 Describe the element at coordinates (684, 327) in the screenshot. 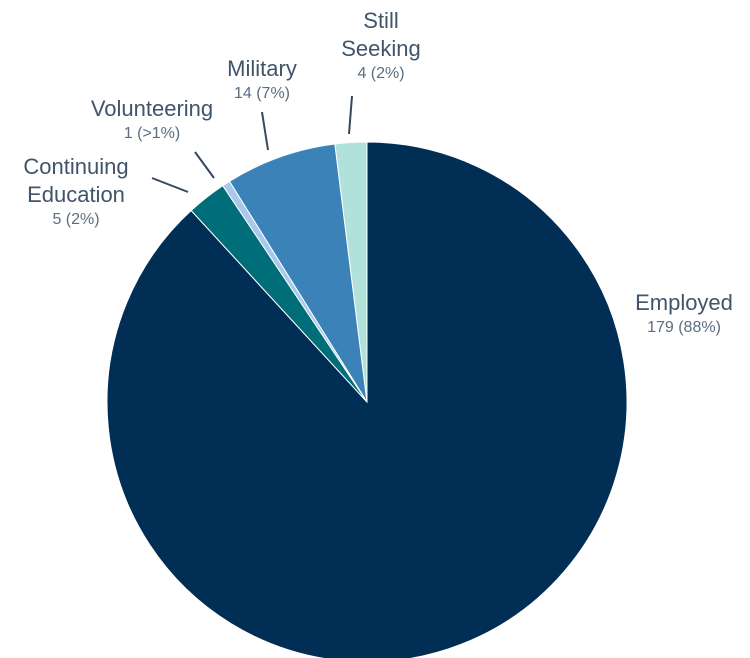

I see `slice-value-employed: 179 (88%)` at that location.